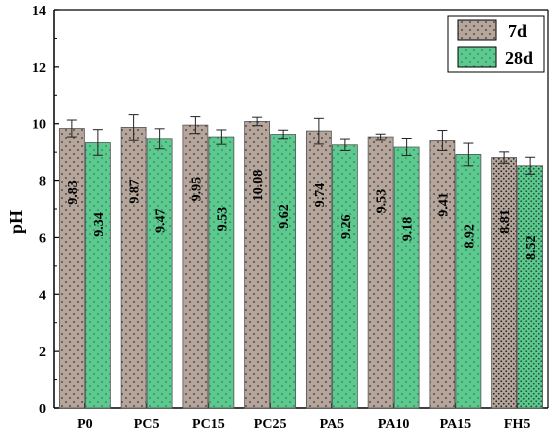 The height and width of the screenshot is (436, 550). I want to click on data-label: 9.26, so click(346, 227).